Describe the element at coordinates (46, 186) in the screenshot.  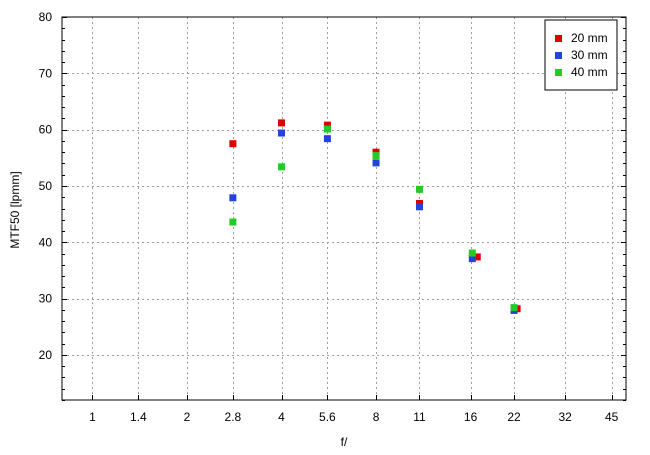
I see `y-tick-label: 50` at that location.